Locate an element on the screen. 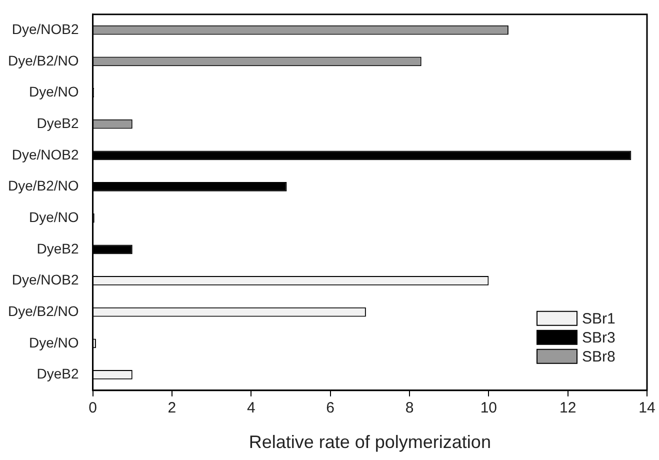  x-tick-label: 2 is located at coordinates (172, 408).